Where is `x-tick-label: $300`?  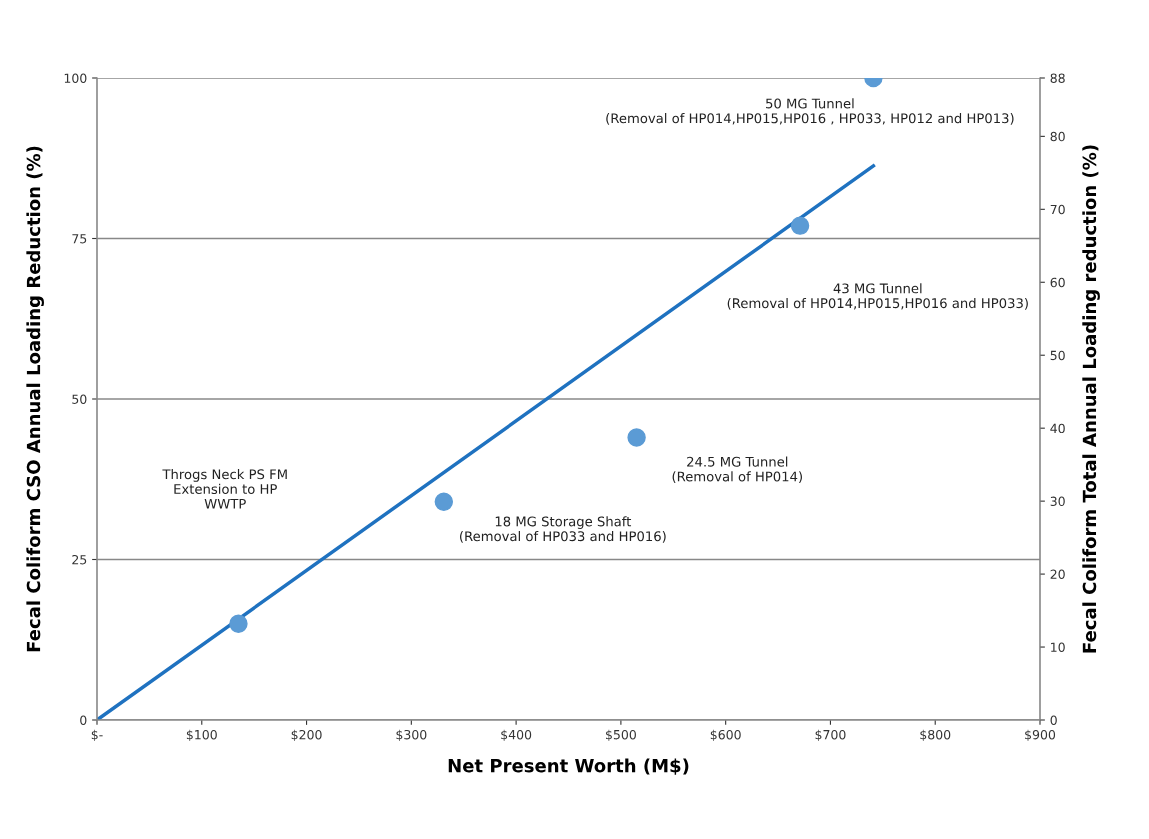 x-tick-label: $300 is located at coordinates (411, 735).